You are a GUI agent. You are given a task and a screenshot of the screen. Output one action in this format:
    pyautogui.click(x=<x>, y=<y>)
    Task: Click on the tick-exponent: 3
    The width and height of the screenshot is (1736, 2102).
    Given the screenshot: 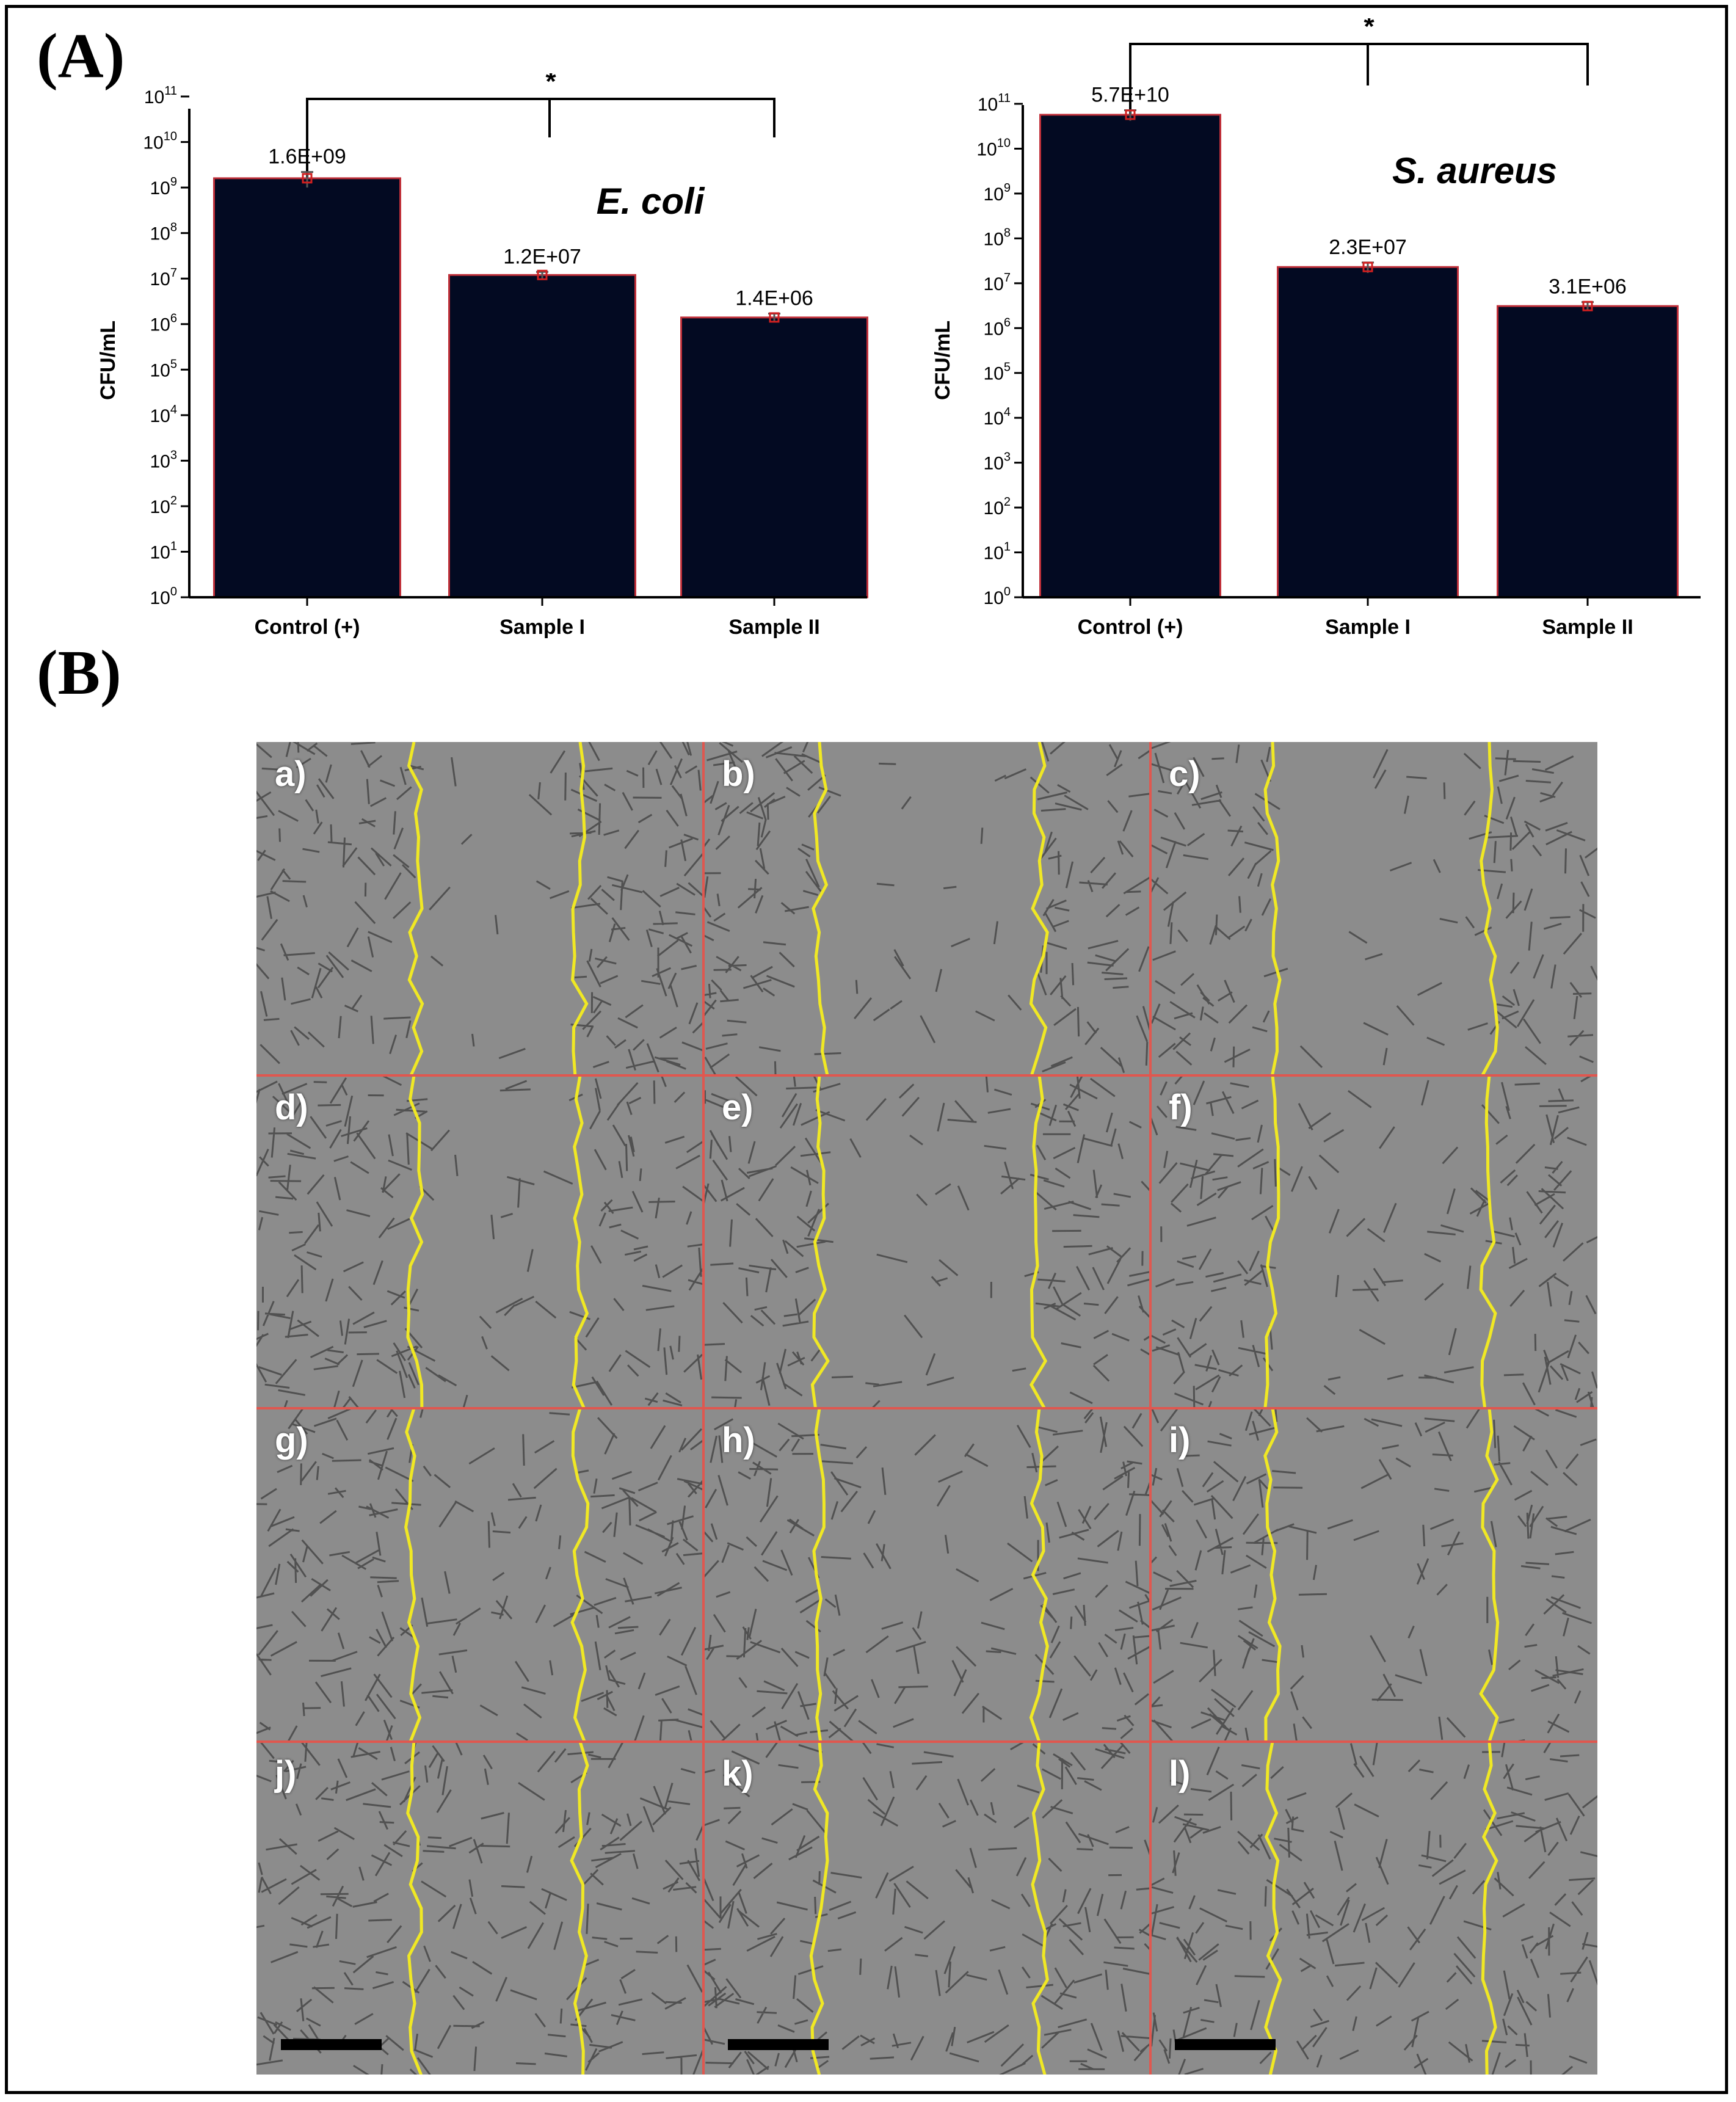 What is the action you would take?
    pyautogui.click(x=1008, y=458)
    